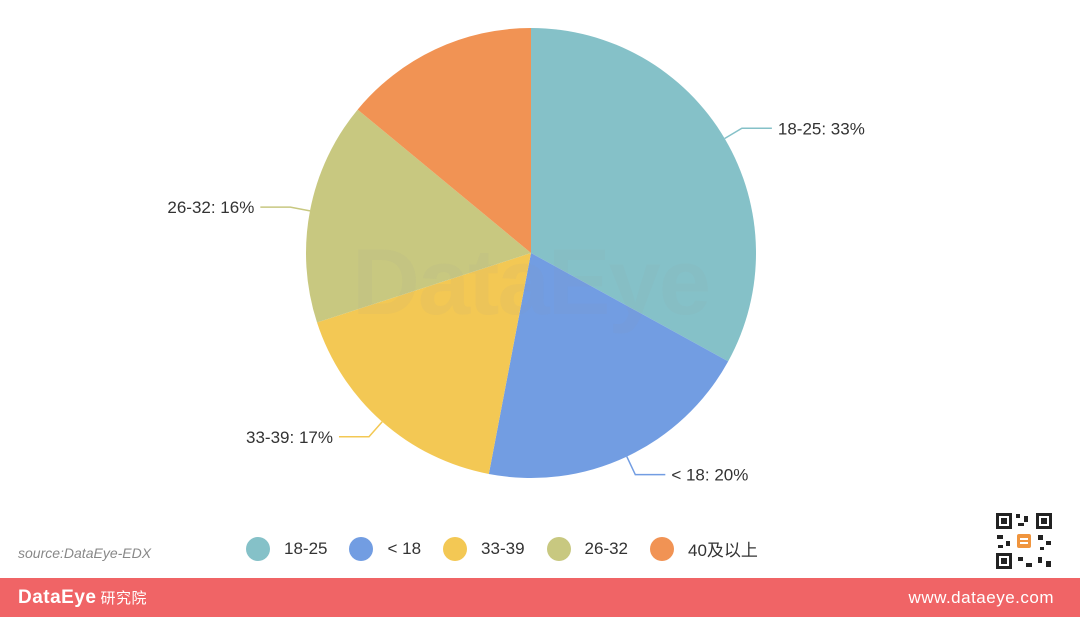 The height and width of the screenshot is (617, 1080). I want to click on legend-label: 26-32, so click(606, 548).